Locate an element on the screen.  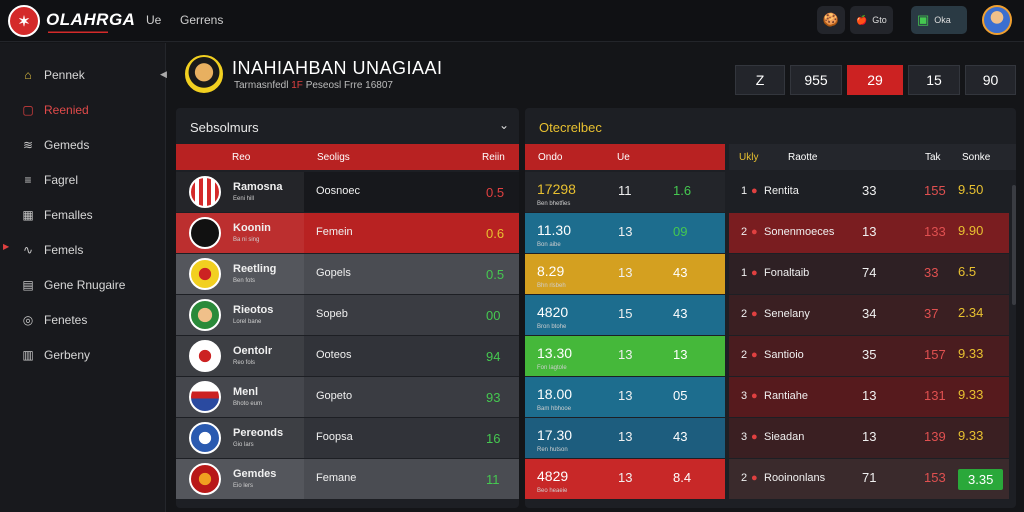
sidebar-item-label: Gene Rnugaire is located at coordinates (85, 285).